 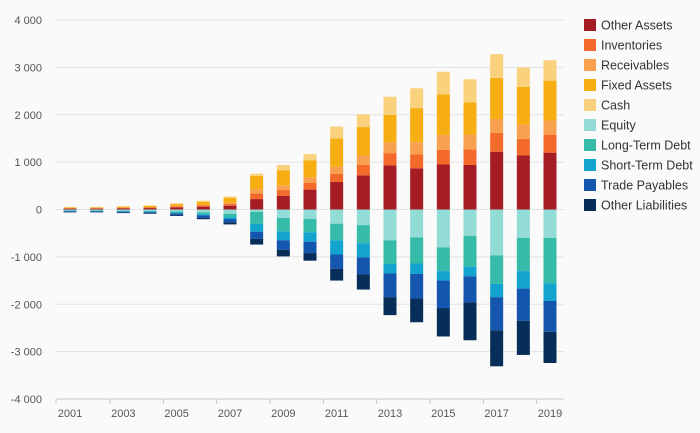 What do you see at coordinates (443, 414) in the screenshot?
I see `x-tick-label: 2015` at bounding box center [443, 414].